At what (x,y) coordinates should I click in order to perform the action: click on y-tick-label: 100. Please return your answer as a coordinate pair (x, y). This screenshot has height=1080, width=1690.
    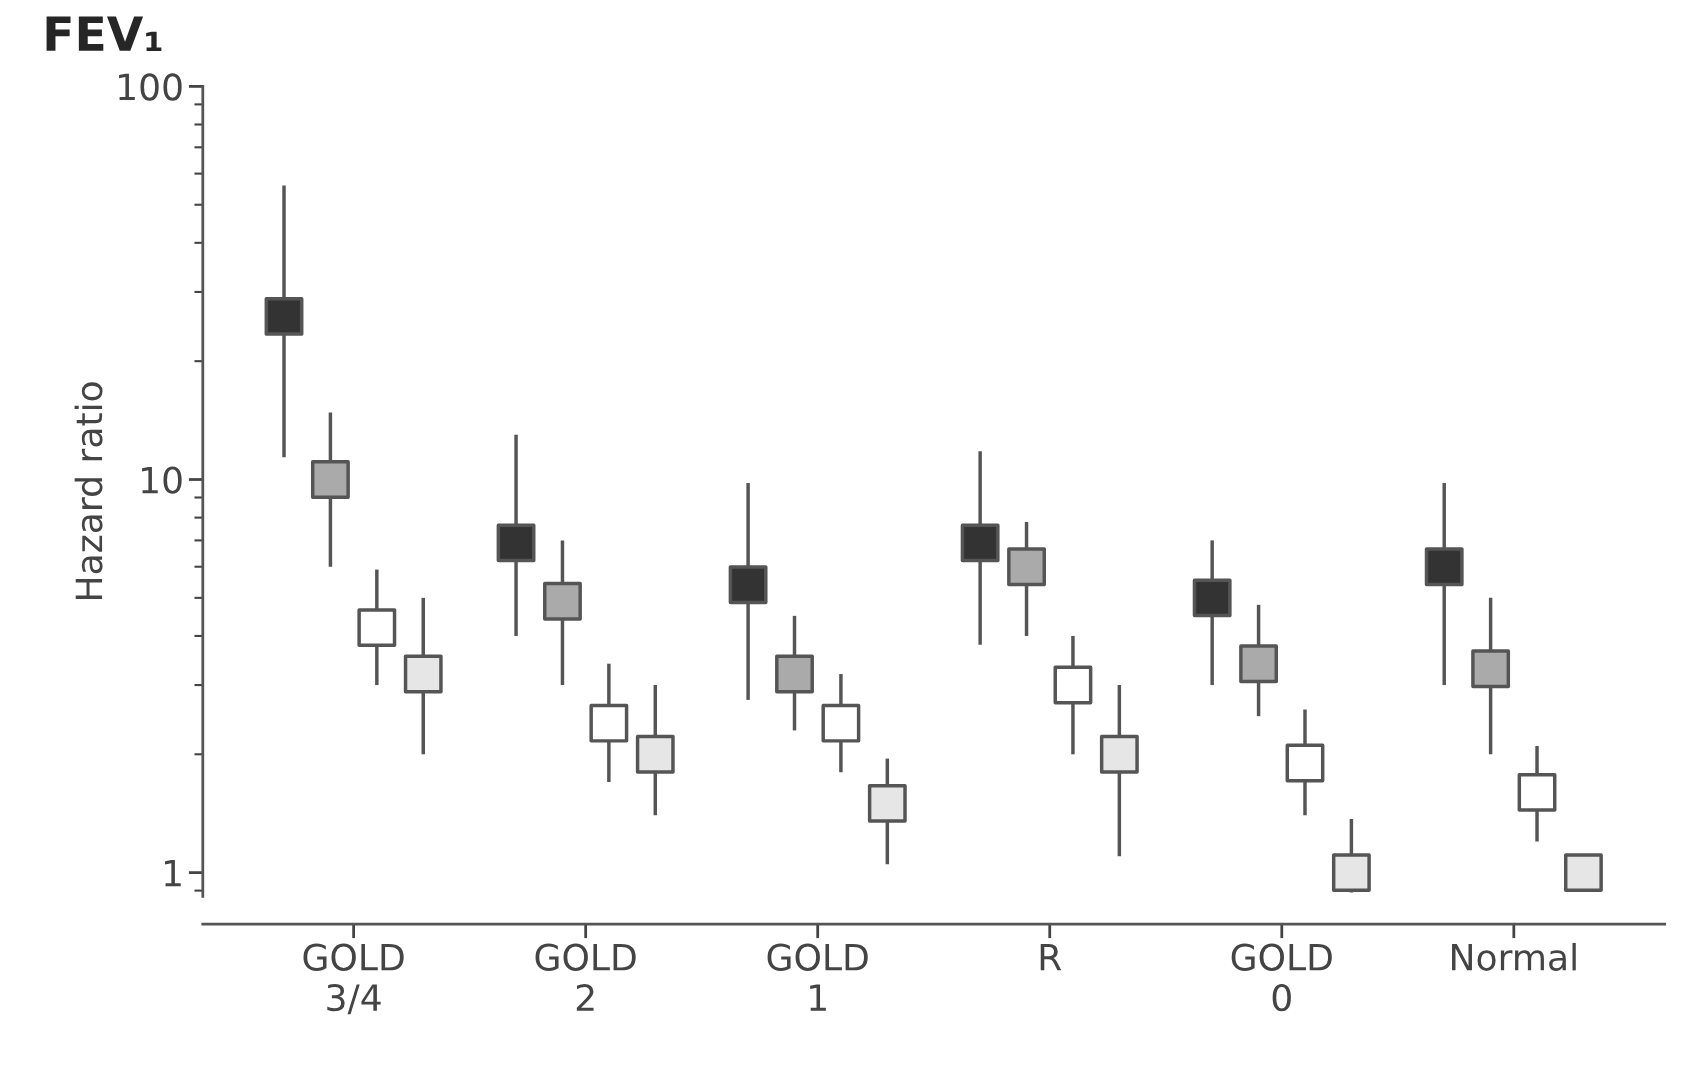
    Looking at the image, I should click on (150, 87).